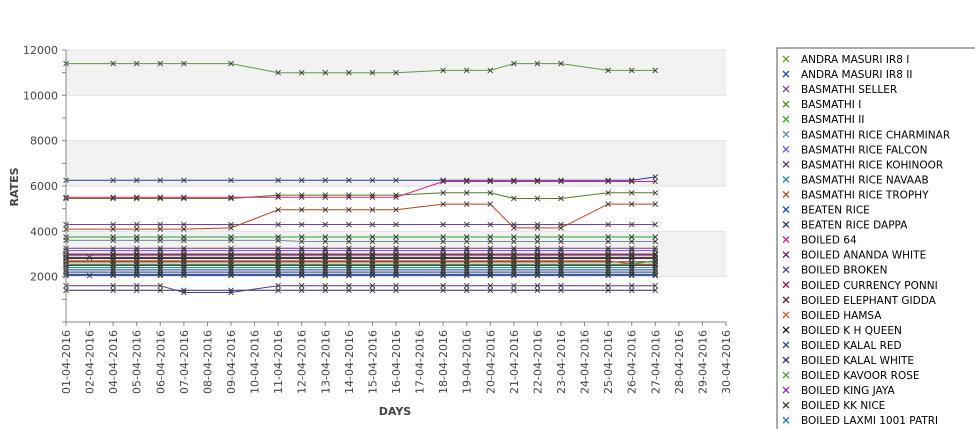 The image size is (975, 429). I want to click on legend-label: BOILED K H QUEEN, so click(851, 331).